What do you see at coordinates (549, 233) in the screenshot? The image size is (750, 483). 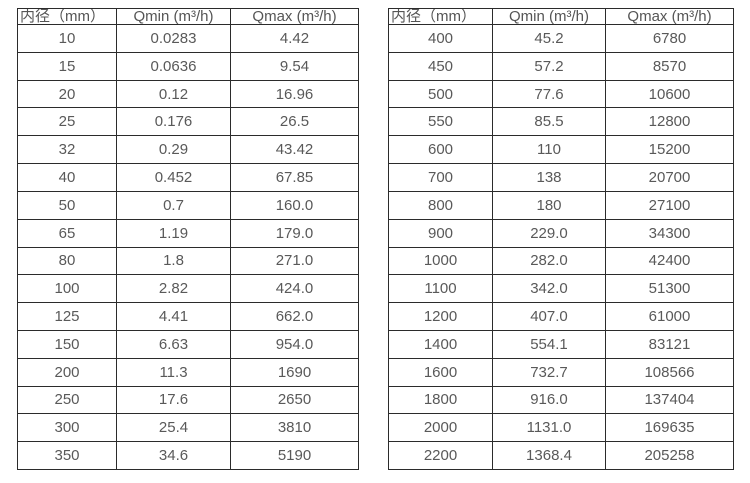 I see `cell: 229.0` at bounding box center [549, 233].